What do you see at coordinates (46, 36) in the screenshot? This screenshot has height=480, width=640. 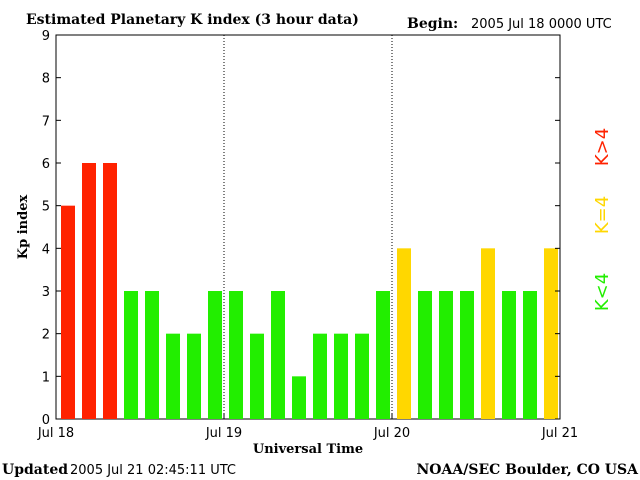 I see `y-tick-label: 9` at bounding box center [46, 36].